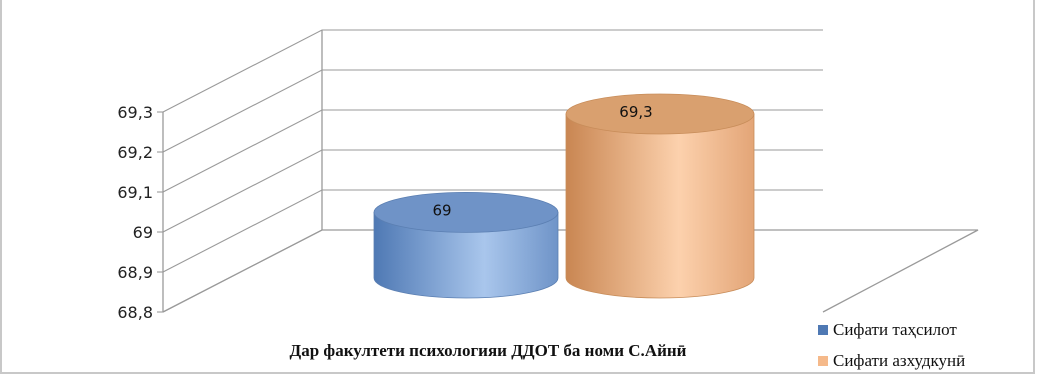  What do you see at coordinates (441, 210) in the screenshot?
I see `data-label: 69` at bounding box center [441, 210].